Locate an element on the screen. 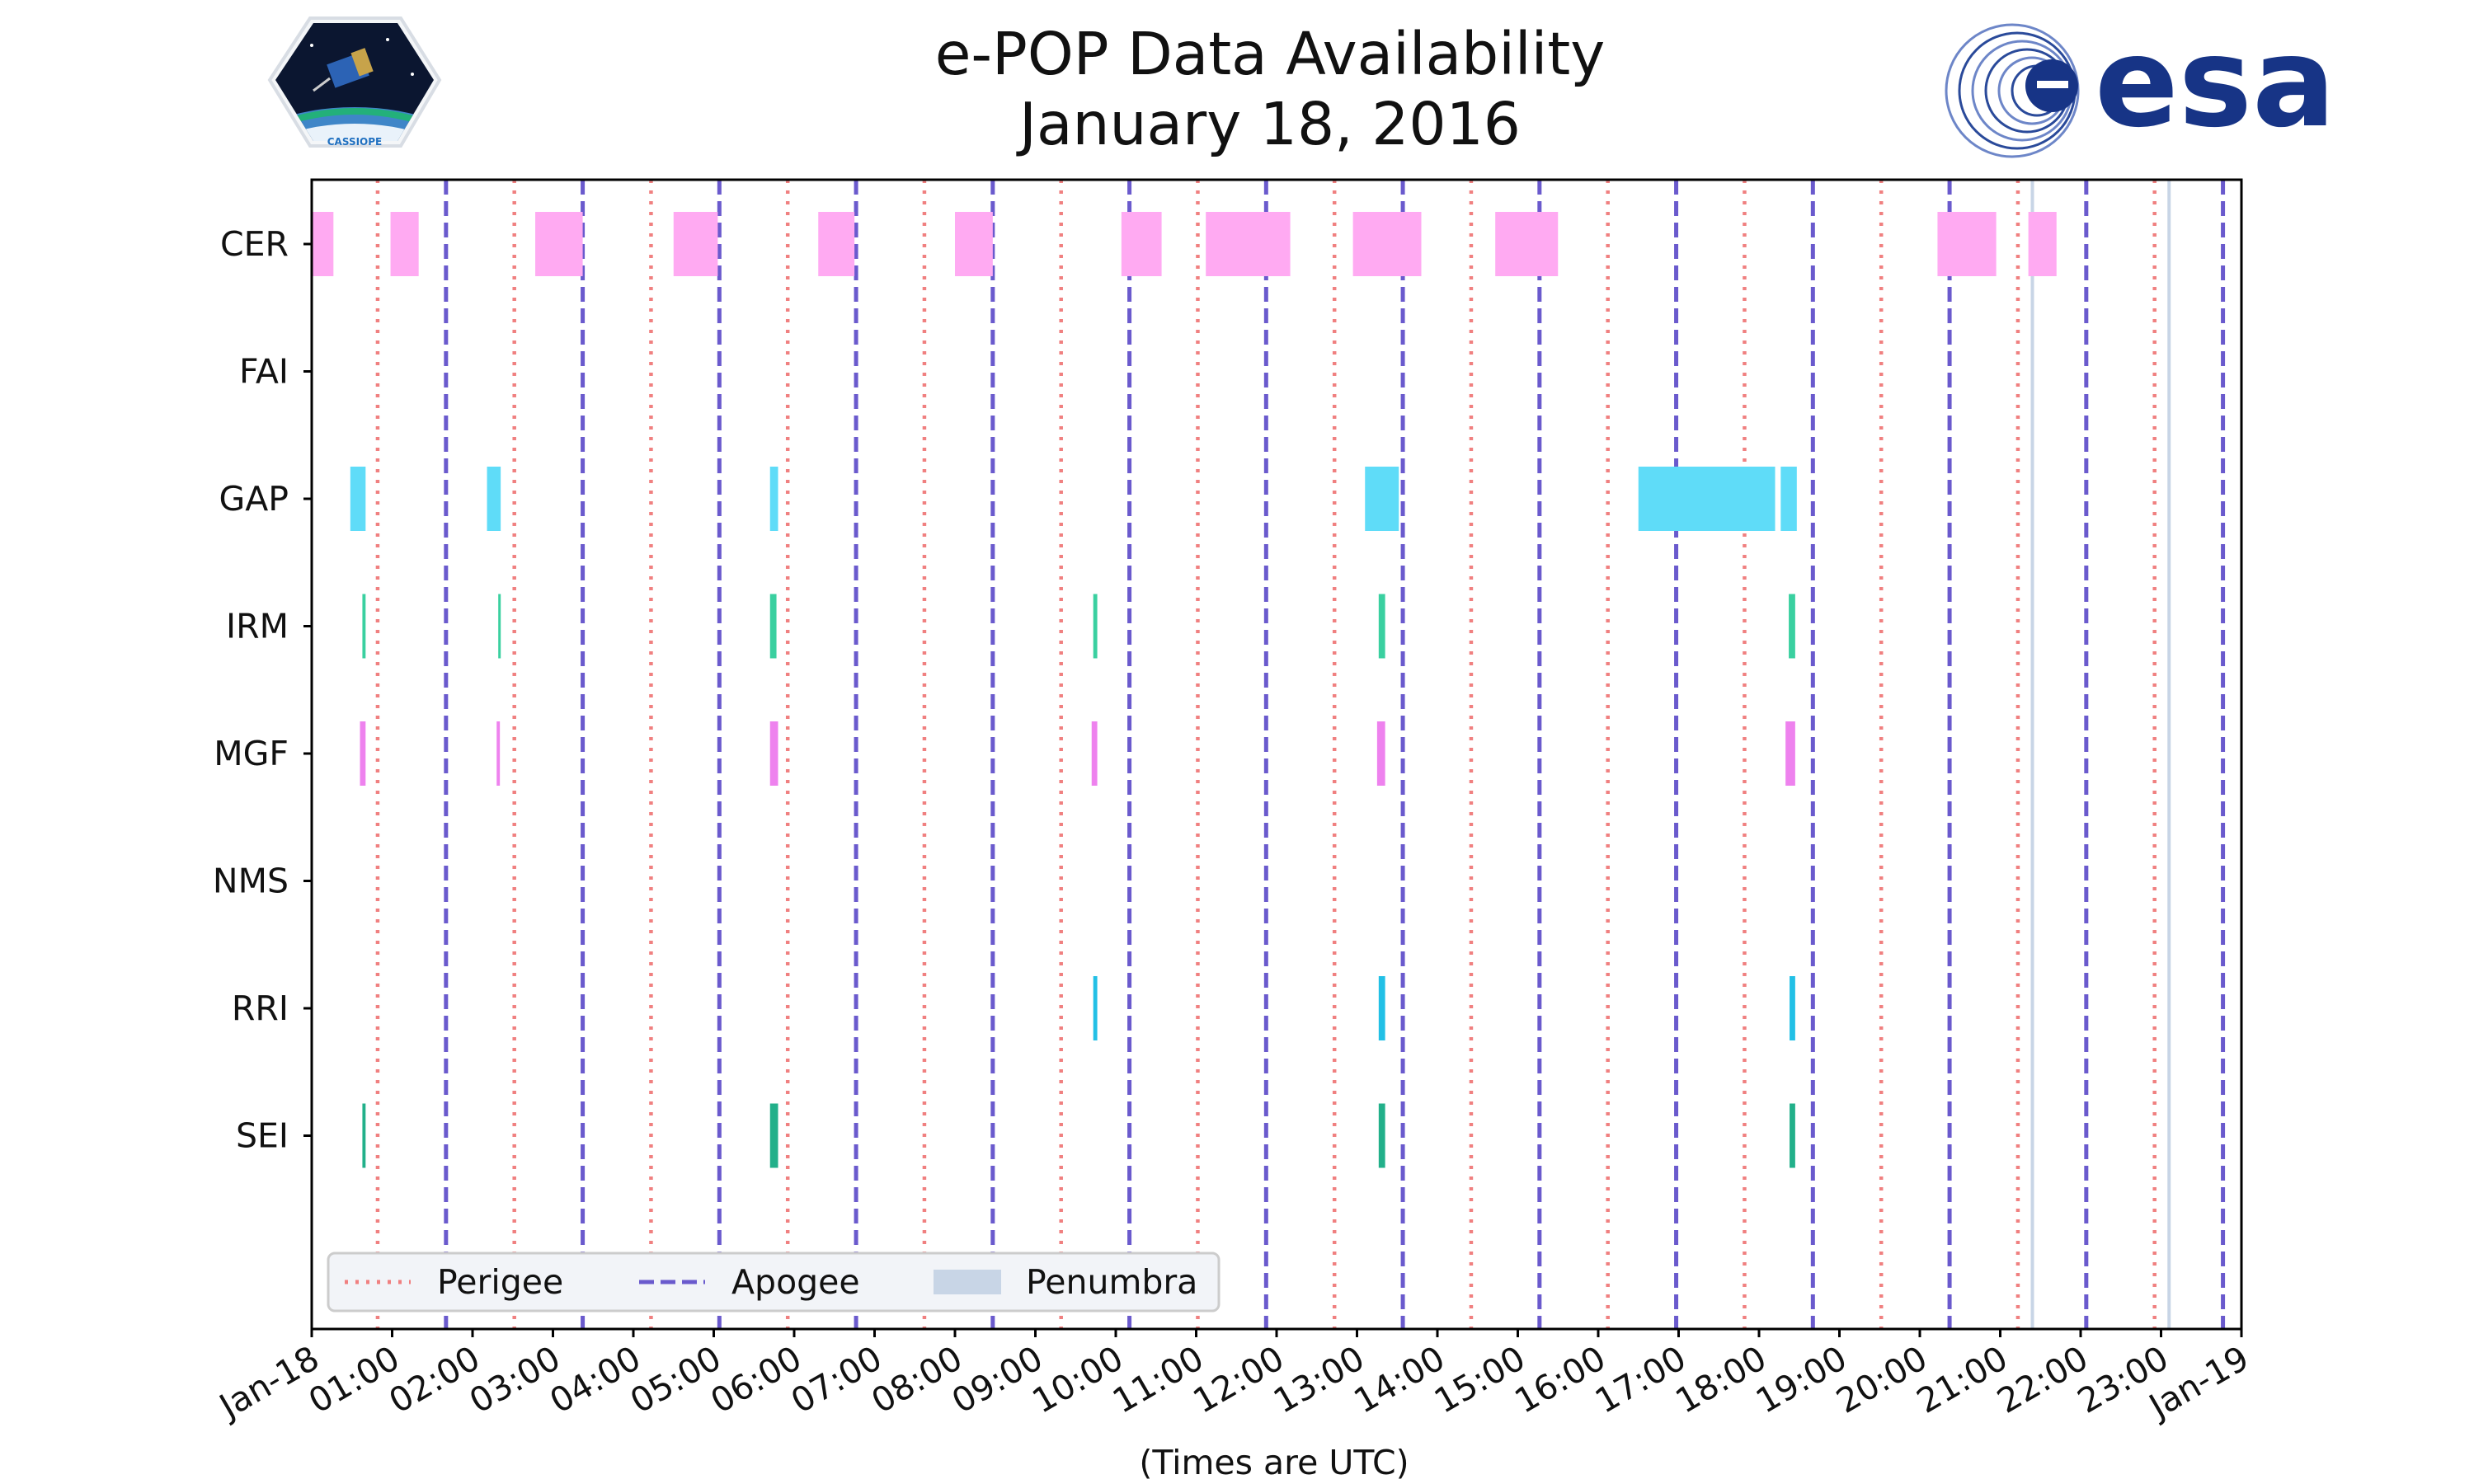  y-tick-label-irm: IRM is located at coordinates (257, 626).